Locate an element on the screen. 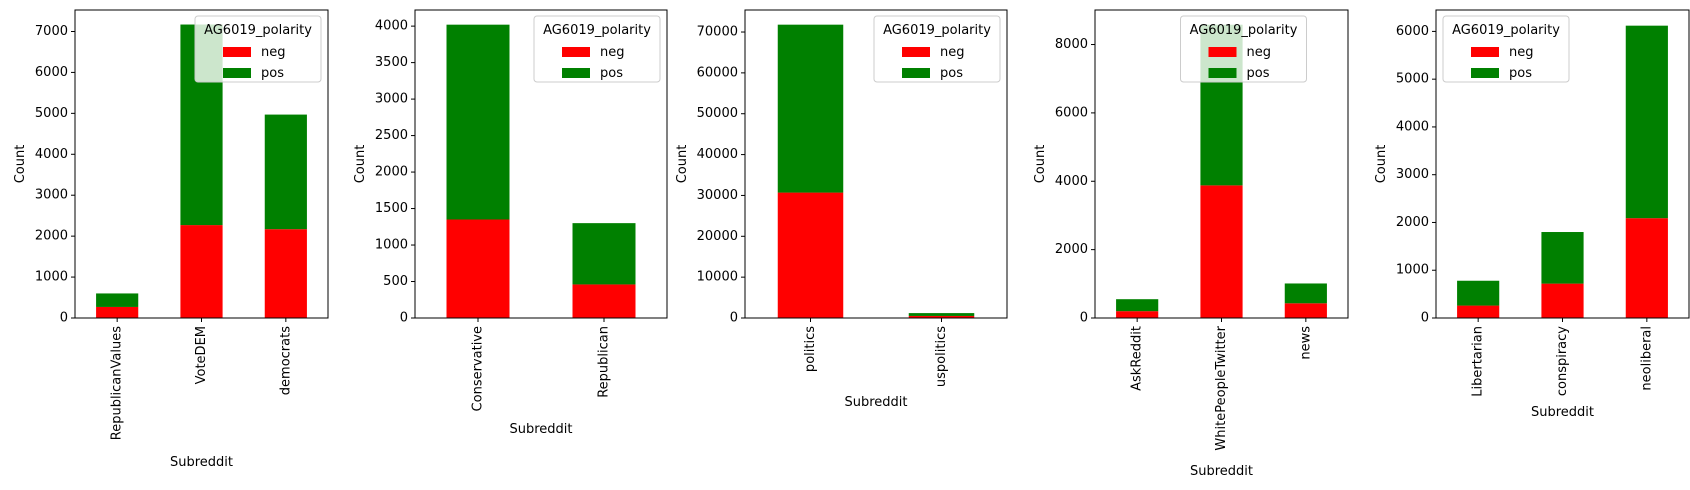  x-tick-label: neoliberal is located at coordinates (1646, 358).